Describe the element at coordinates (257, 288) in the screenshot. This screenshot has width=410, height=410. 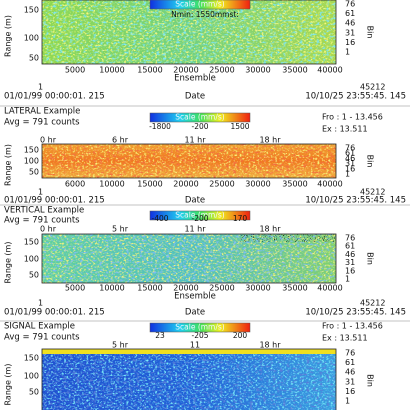
I see `x-tick-label: 30000` at that location.